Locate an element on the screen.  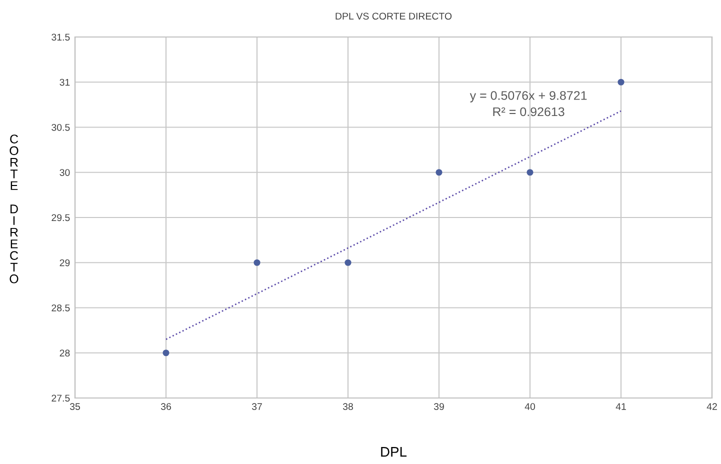
x-tick-label: 41 is located at coordinates (621, 406).